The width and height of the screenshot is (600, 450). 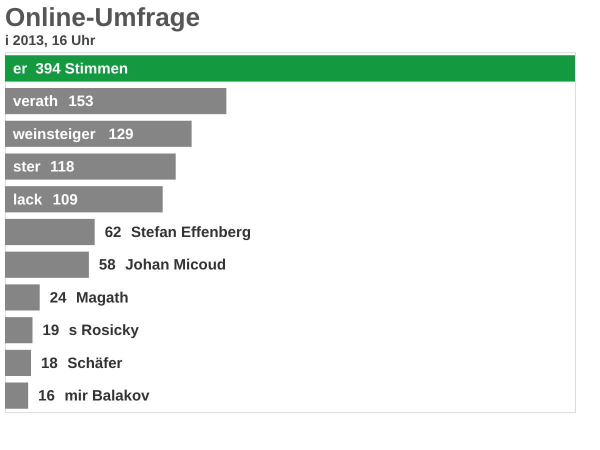 I want to click on data-label: 129, so click(x=121, y=134).